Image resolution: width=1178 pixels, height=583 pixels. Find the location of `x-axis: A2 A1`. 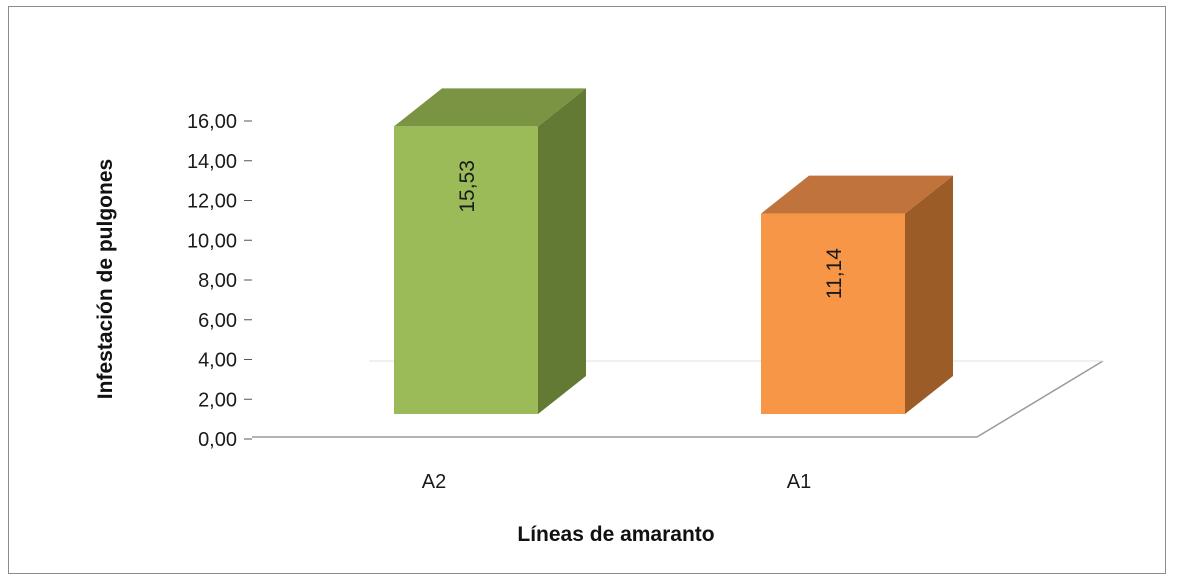

x-axis: A2 A1 is located at coordinates (616, 482).